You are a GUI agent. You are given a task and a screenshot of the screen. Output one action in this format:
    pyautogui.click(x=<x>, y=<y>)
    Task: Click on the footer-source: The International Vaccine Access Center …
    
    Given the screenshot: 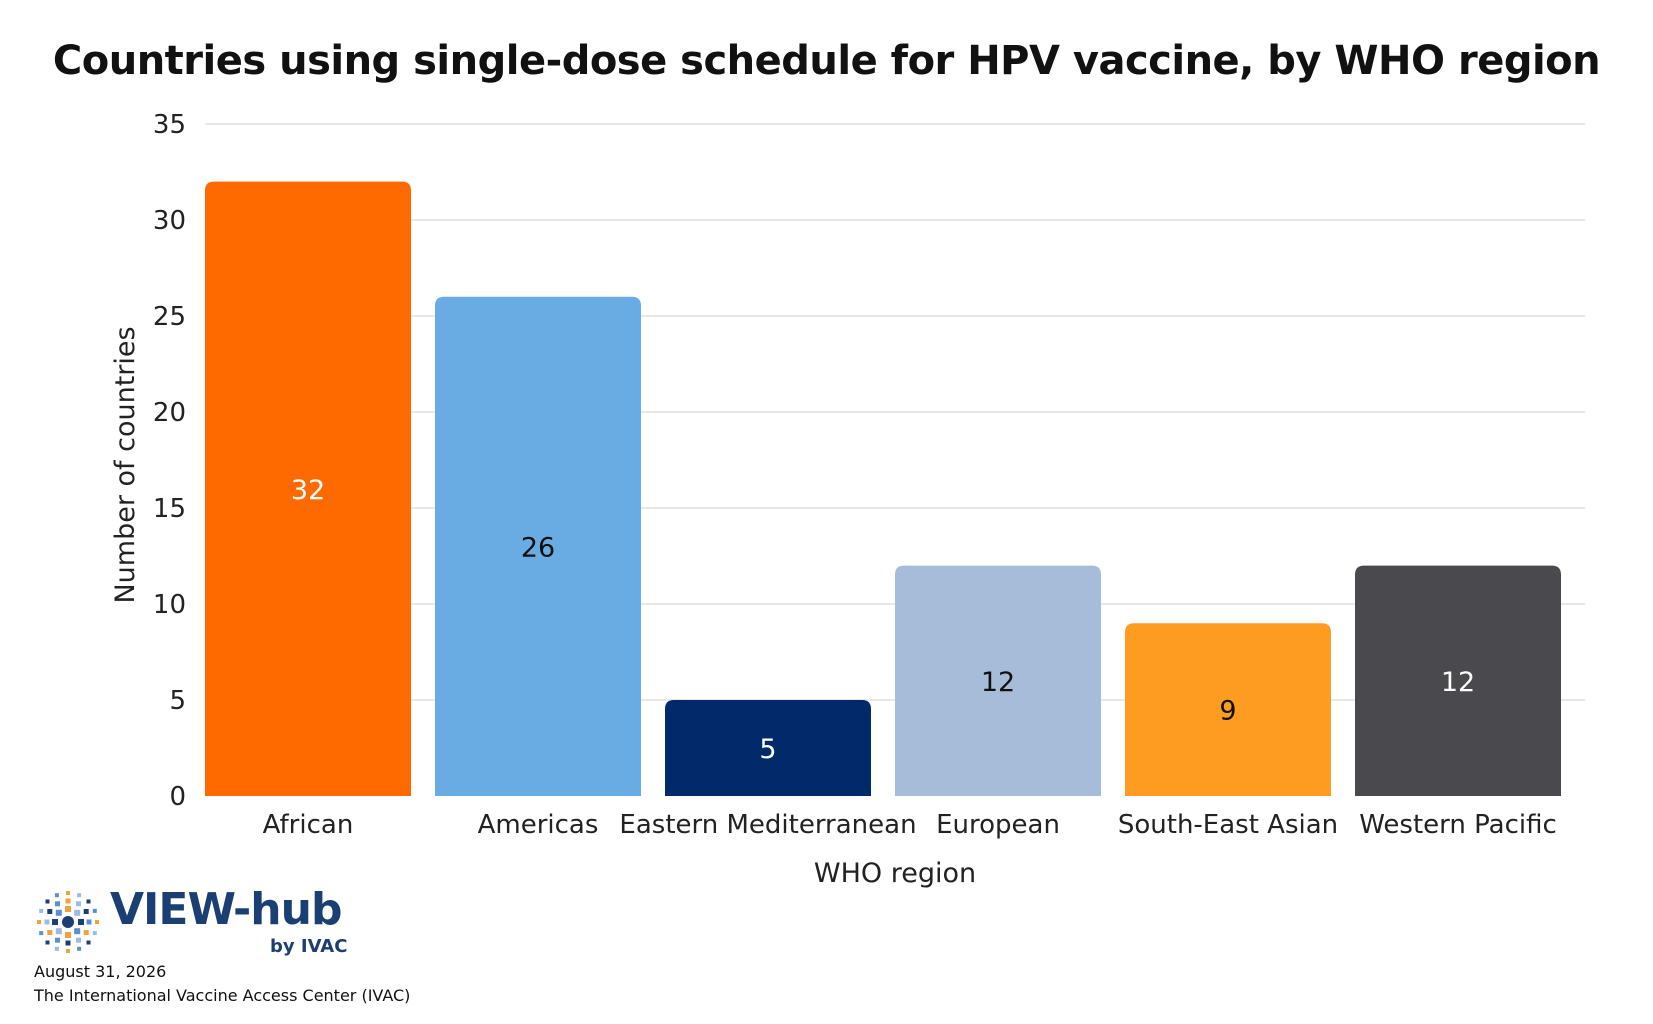 What is the action you would take?
    pyautogui.click(x=222, y=995)
    